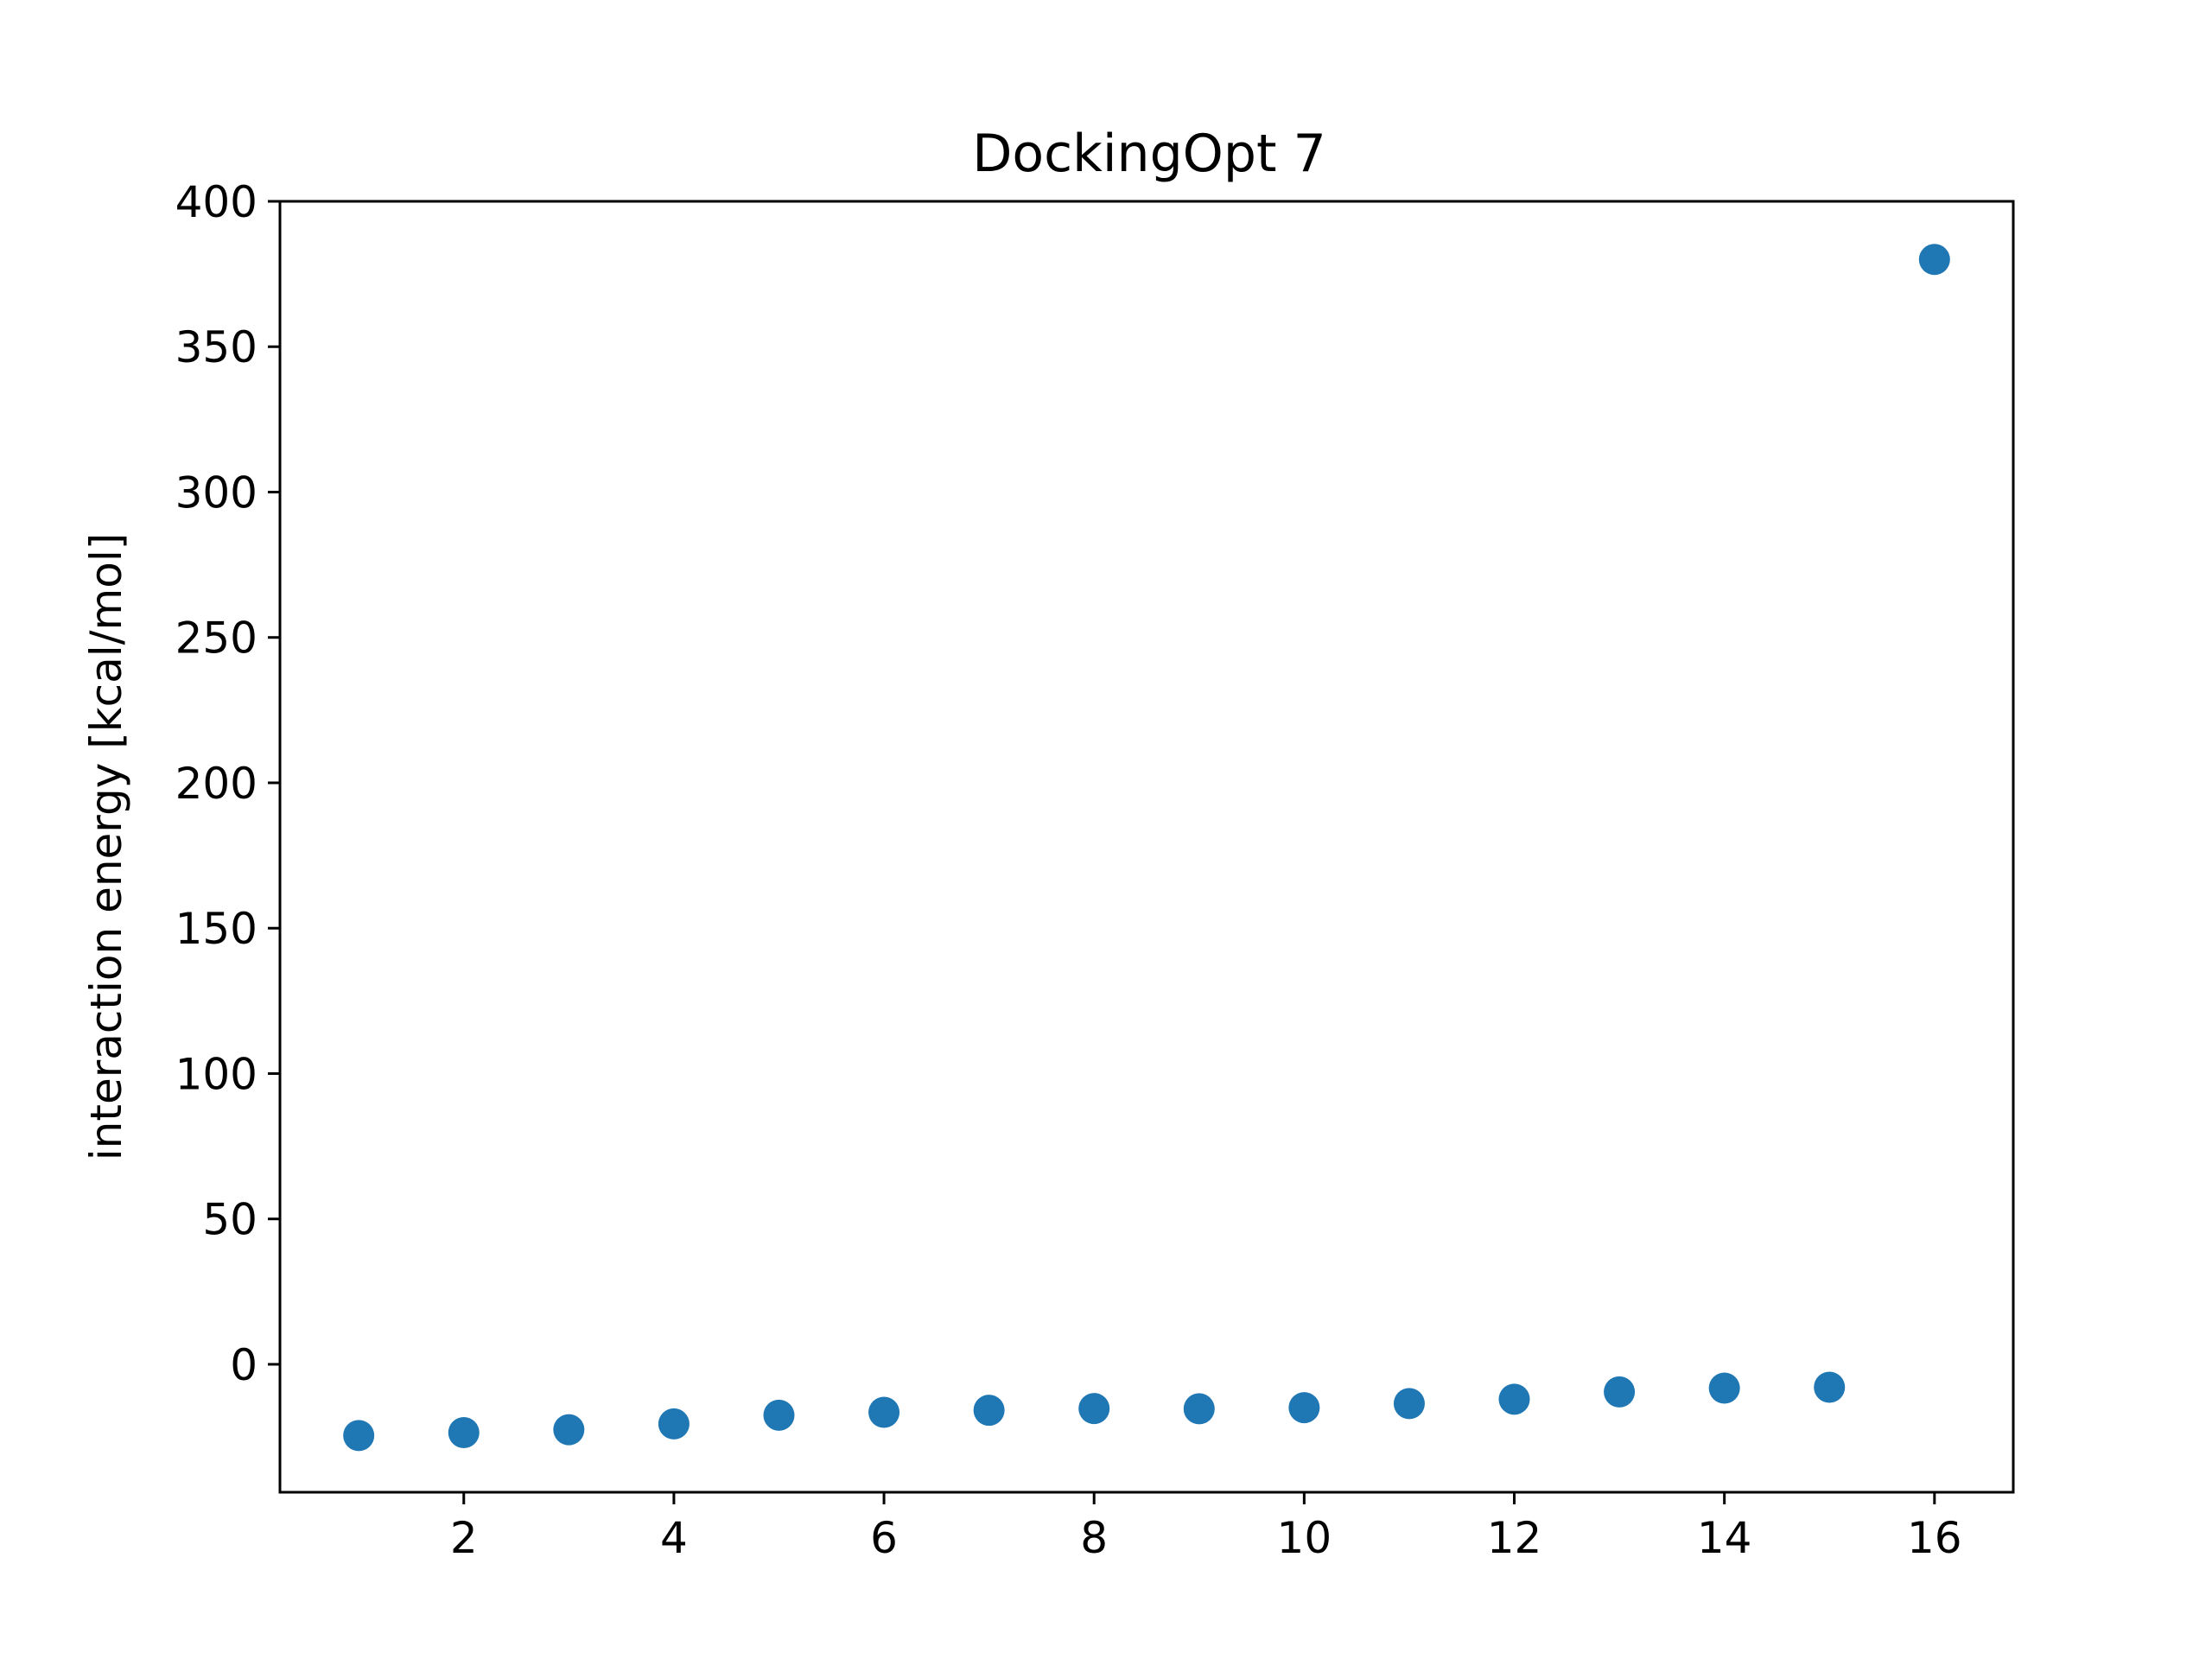  I want to click on x-tick-label: 16, so click(1935, 1538).